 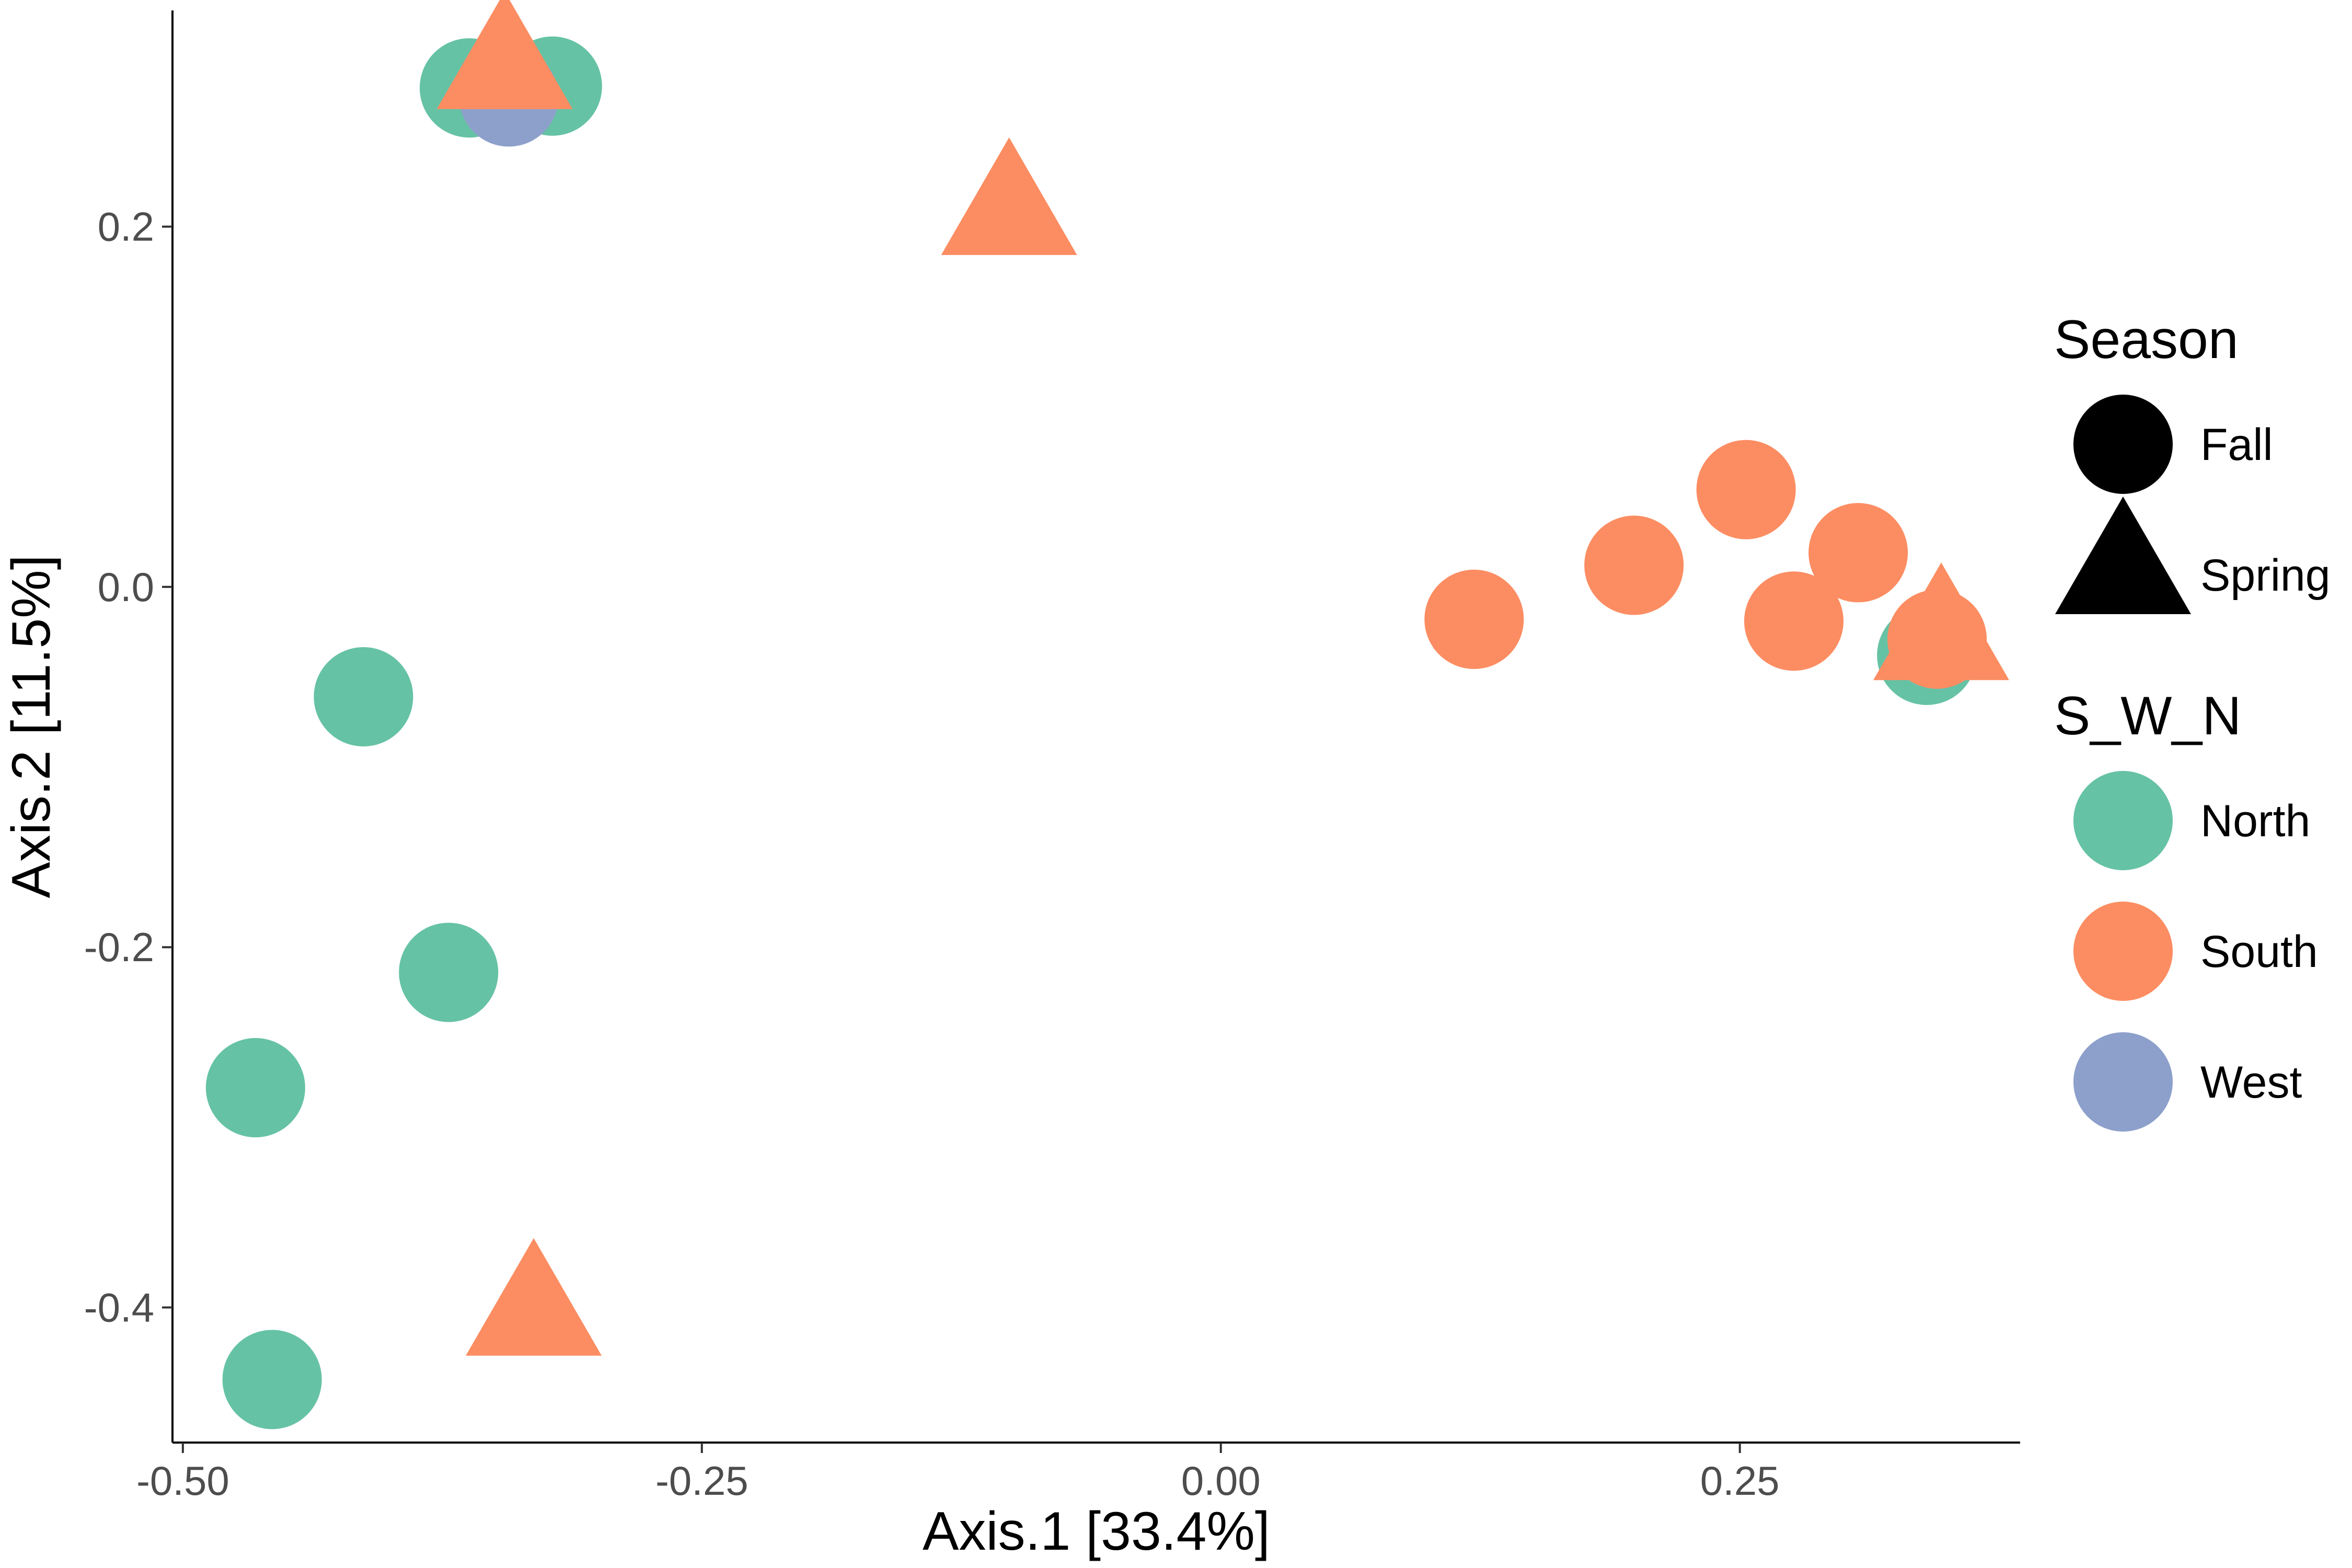 What do you see at coordinates (2147, 716) in the screenshot?
I see `legend-group-title: S_W_N` at bounding box center [2147, 716].